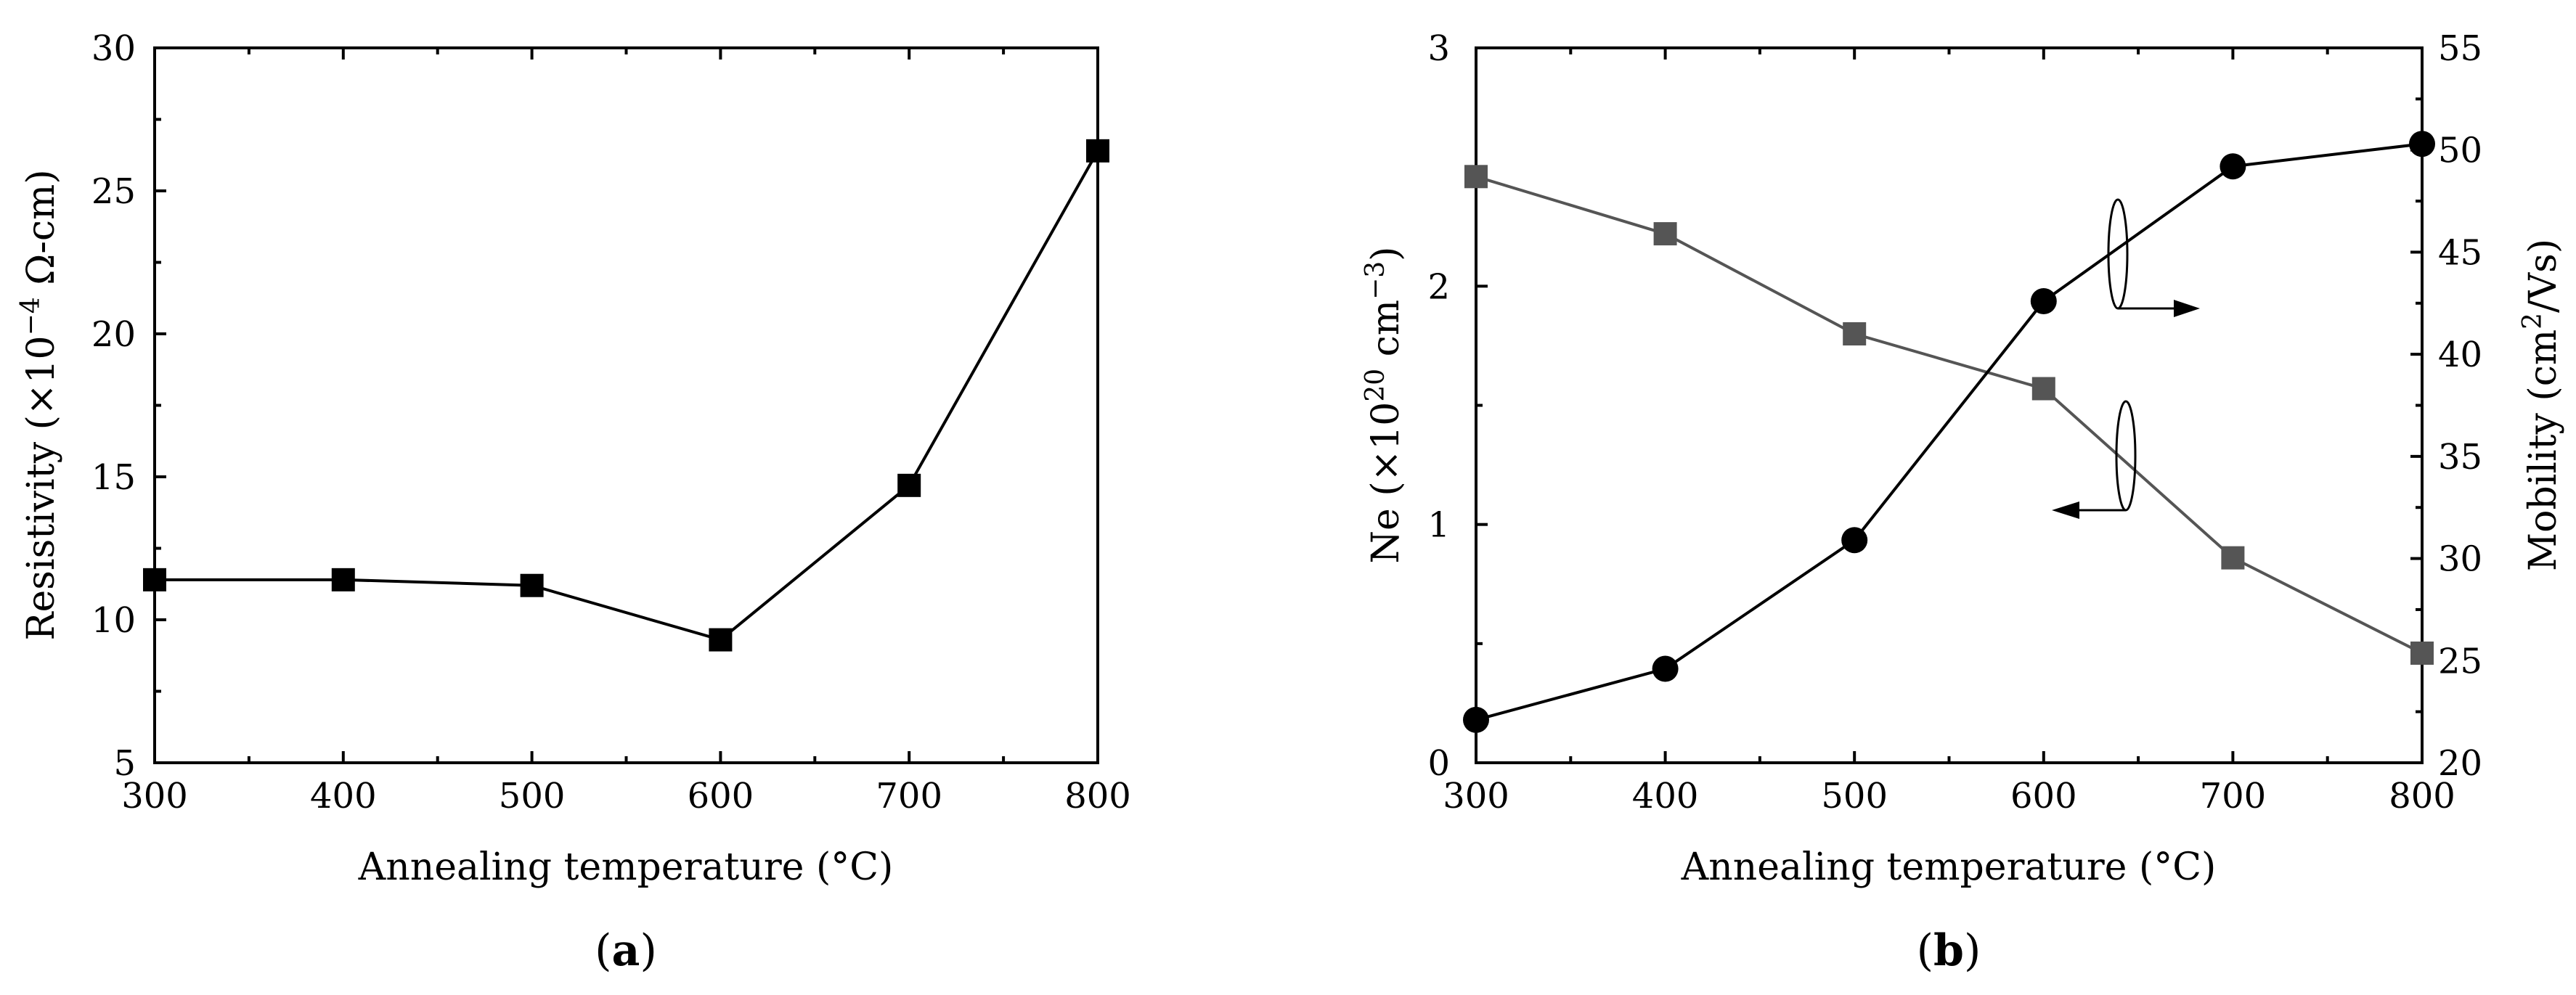  What do you see at coordinates (1476, 796) in the screenshot?
I see `panel-b-x-tick-label: 300` at bounding box center [1476, 796].